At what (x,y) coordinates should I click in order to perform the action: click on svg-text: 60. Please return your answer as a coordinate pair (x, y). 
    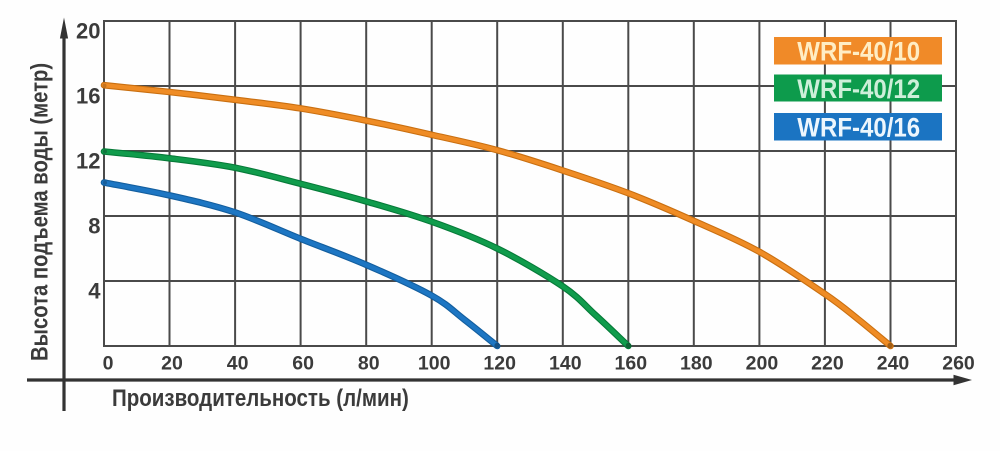
    Looking at the image, I should click on (303, 364).